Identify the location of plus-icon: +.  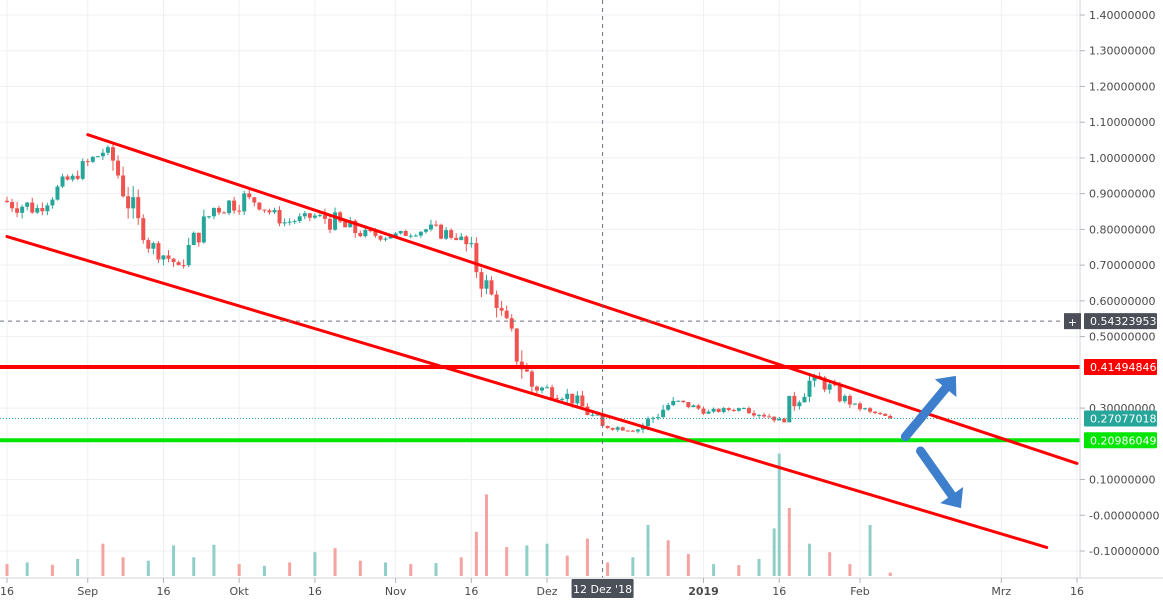
(1072, 322).